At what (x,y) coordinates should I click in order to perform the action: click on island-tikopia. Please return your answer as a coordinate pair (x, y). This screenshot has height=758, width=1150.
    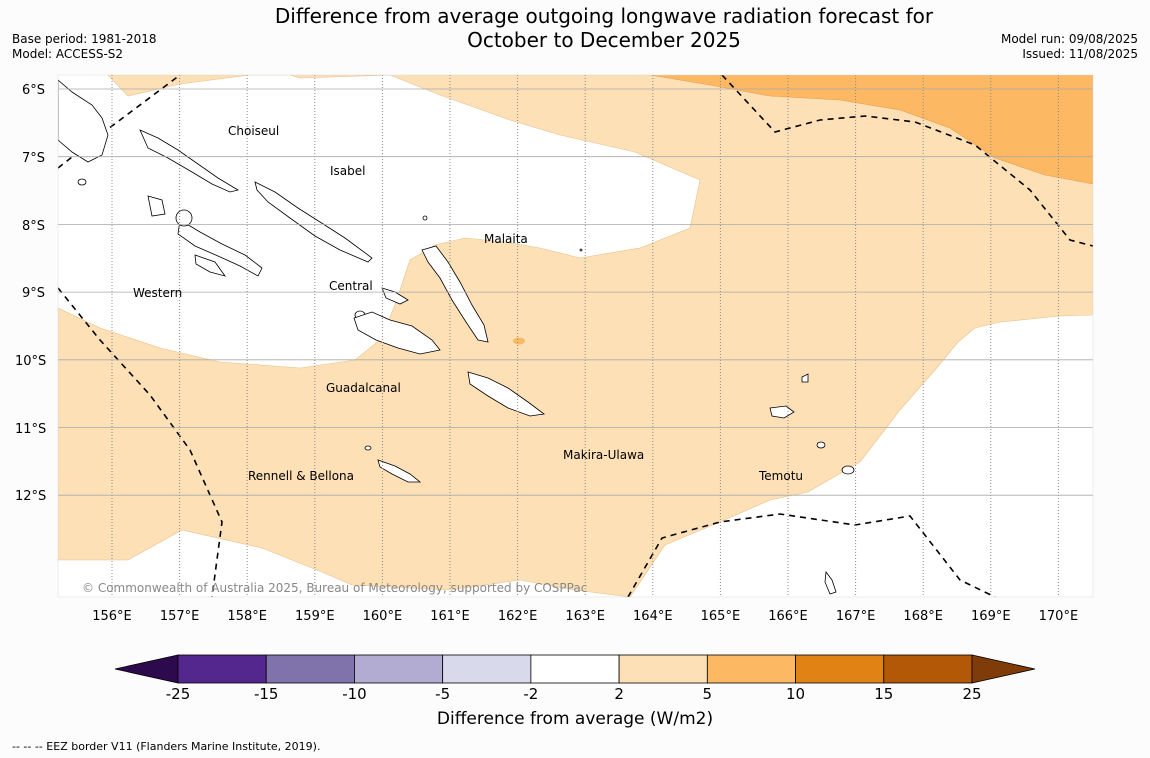
    Looking at the image, I should click on (830, 582).